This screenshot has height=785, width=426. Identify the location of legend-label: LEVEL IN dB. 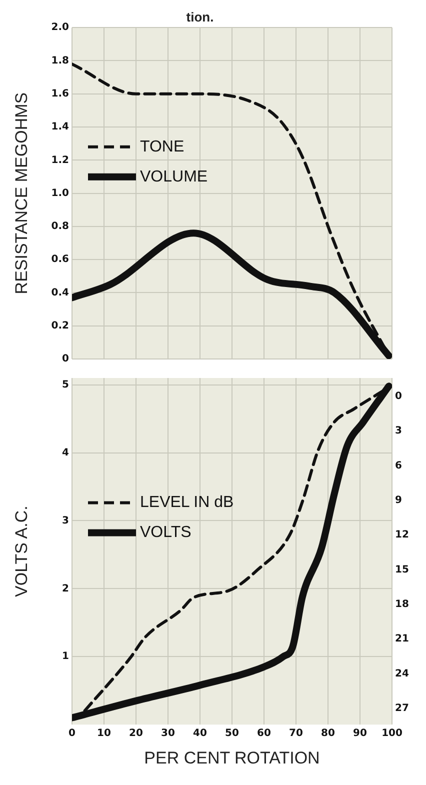
(187, 503).